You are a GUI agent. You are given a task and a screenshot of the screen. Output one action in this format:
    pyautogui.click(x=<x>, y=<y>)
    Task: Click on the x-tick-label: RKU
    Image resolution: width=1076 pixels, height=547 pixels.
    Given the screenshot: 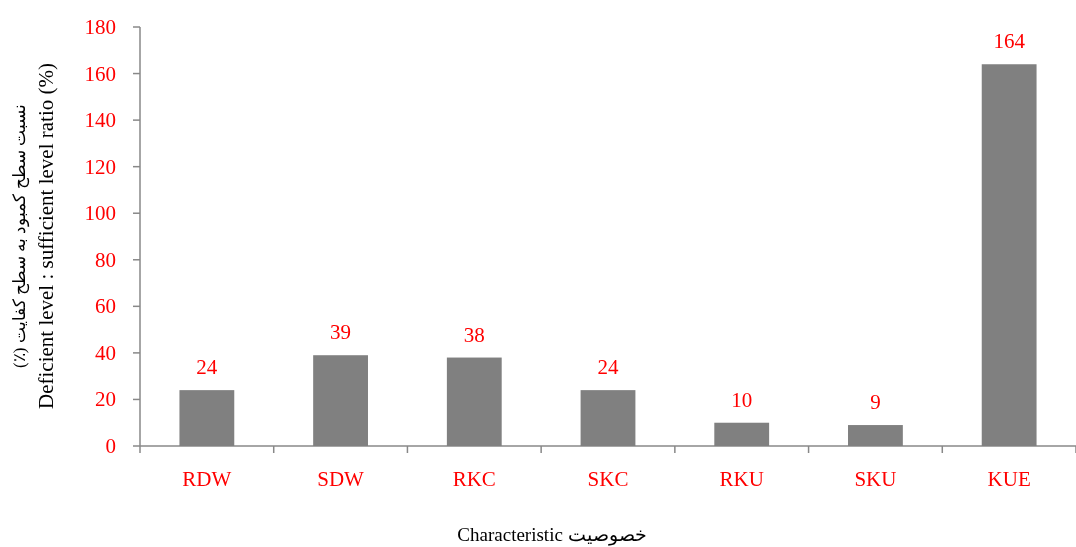 What is the action you would take?
    pyautogui.click(x=741, y=479)
    